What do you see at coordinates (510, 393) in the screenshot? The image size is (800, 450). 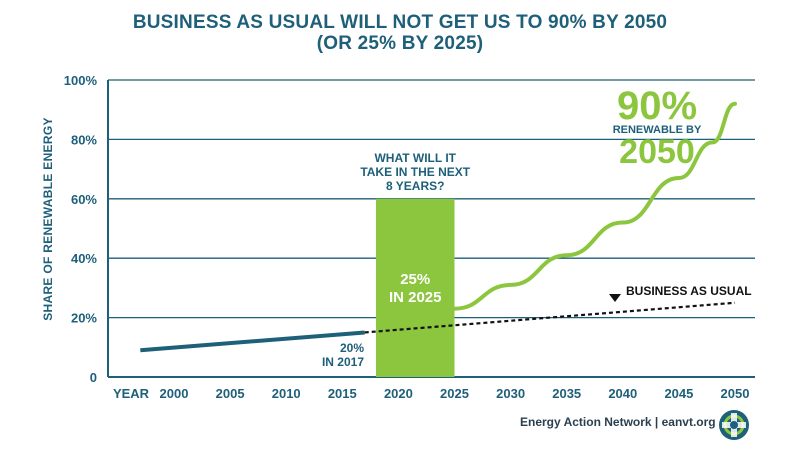 I see `x-tick-label: 2030` at bounding box center [510, 393].